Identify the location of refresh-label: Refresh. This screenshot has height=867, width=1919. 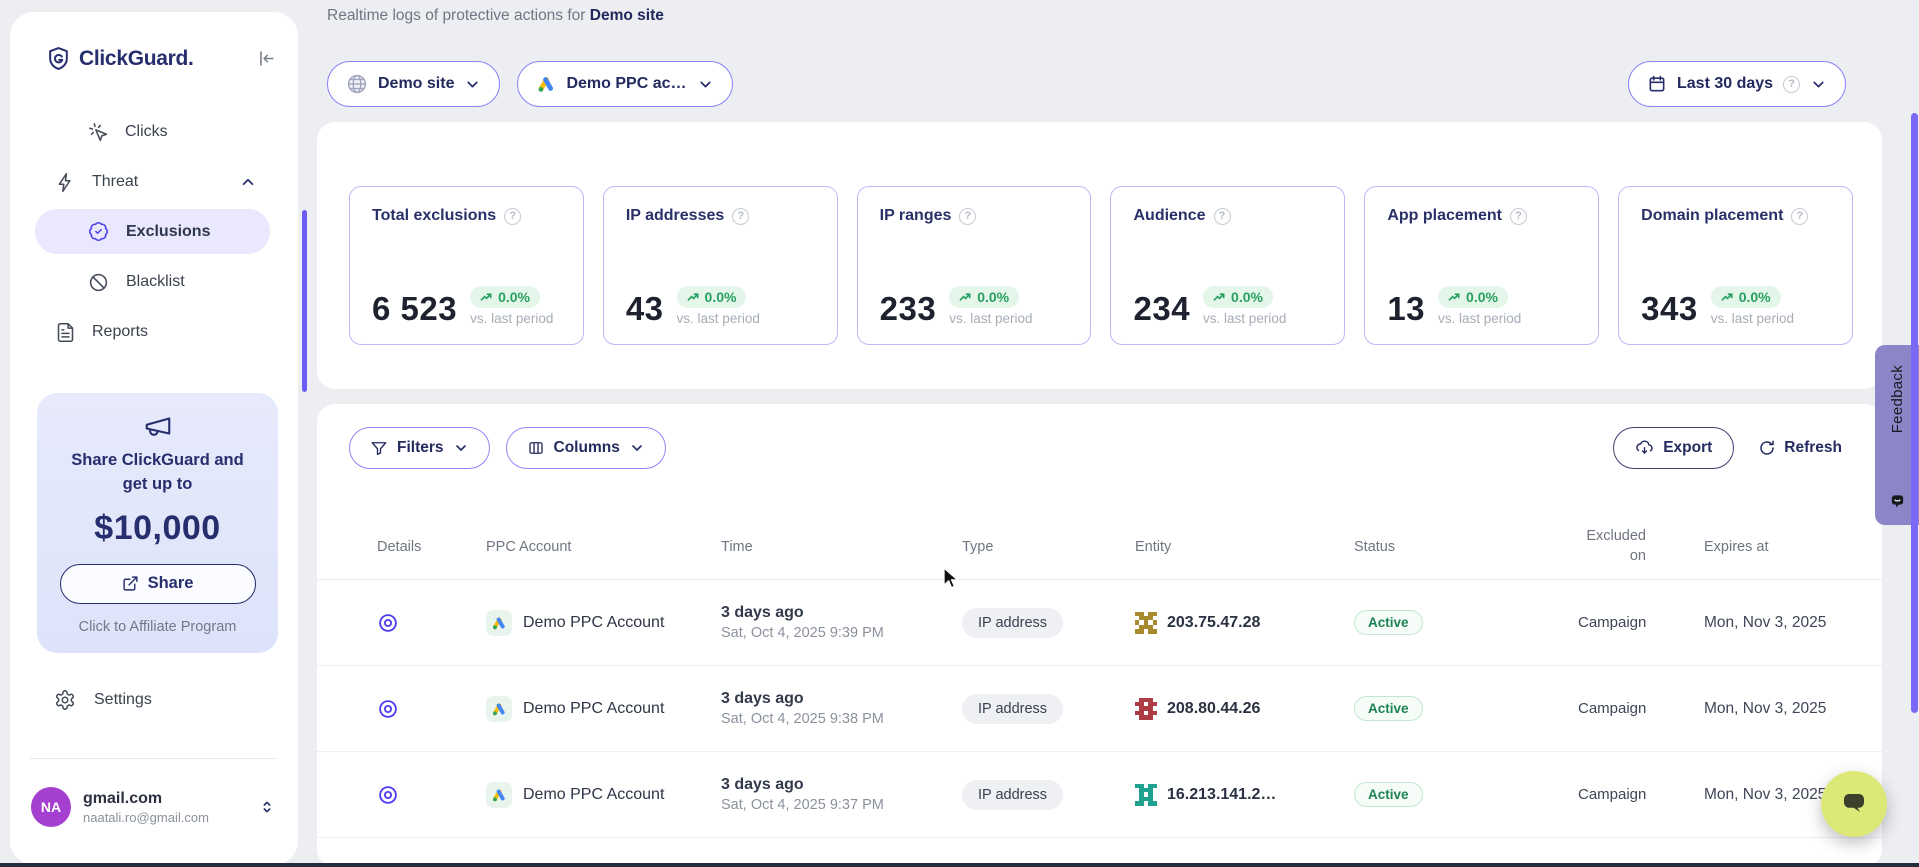
(1813, 447).